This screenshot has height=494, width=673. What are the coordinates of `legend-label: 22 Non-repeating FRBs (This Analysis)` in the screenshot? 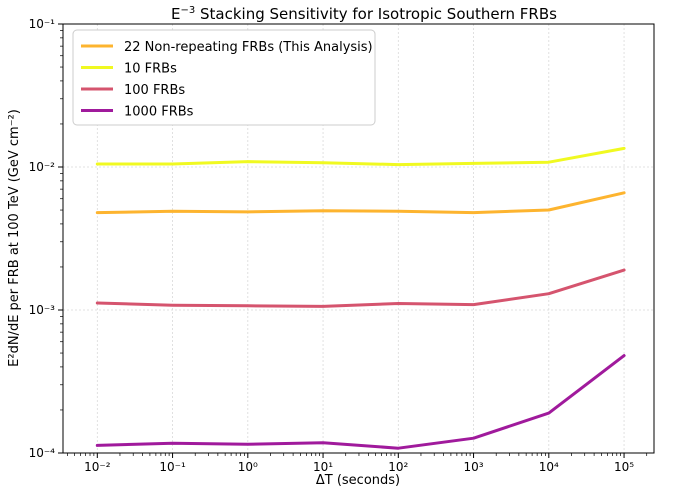 It's located at (248, 47).